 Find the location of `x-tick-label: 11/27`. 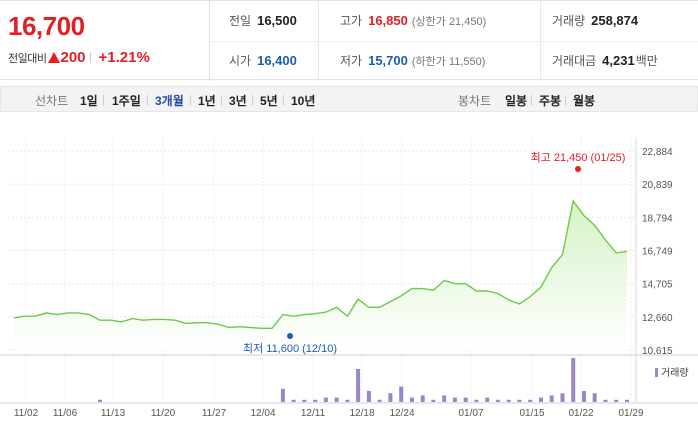

x-tick-label: 11/27 is located at coordinates (214, 413).